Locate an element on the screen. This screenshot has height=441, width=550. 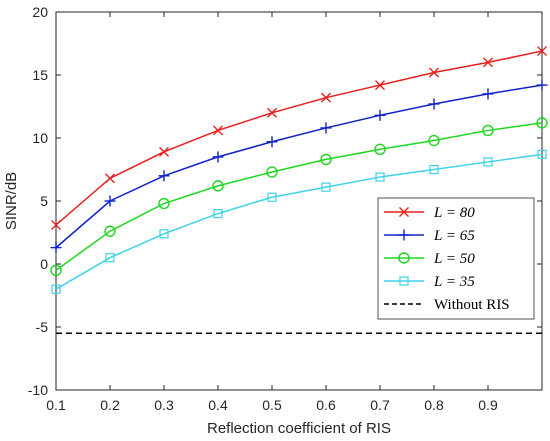
legend-swatch-marker-b is located at coordinates (404, 212).